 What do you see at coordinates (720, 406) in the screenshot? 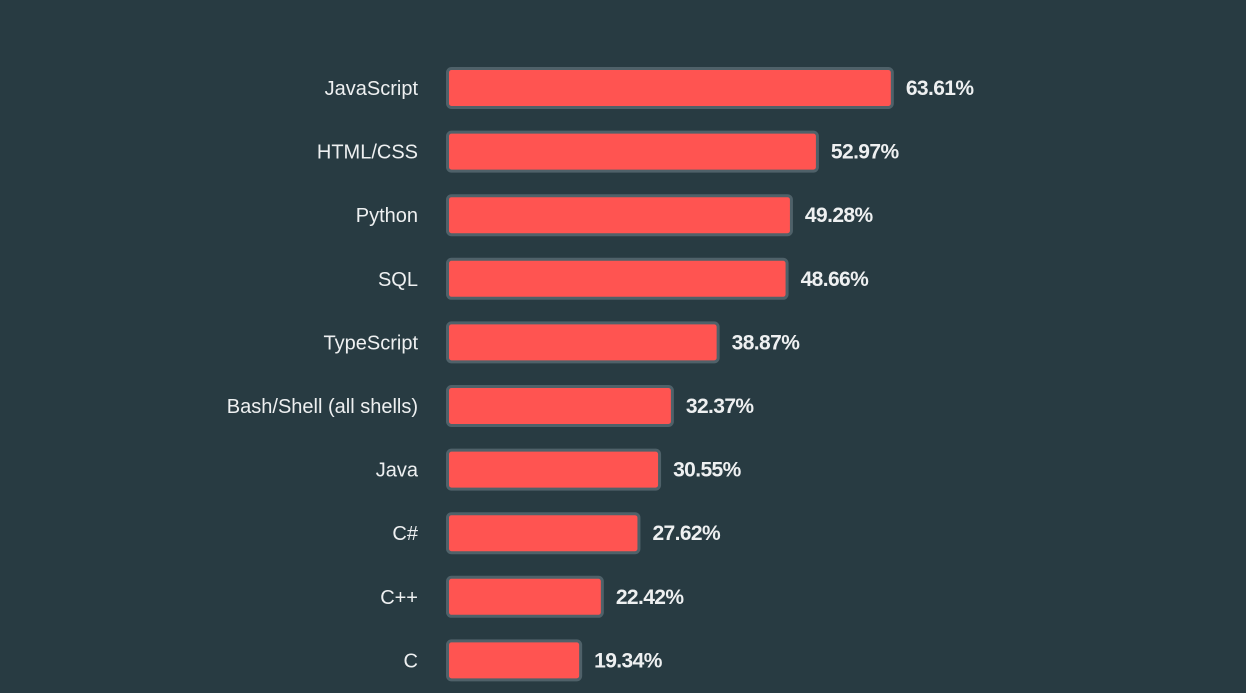
I see `value-label-5: 32.37%` at bounding box center [720, 406].